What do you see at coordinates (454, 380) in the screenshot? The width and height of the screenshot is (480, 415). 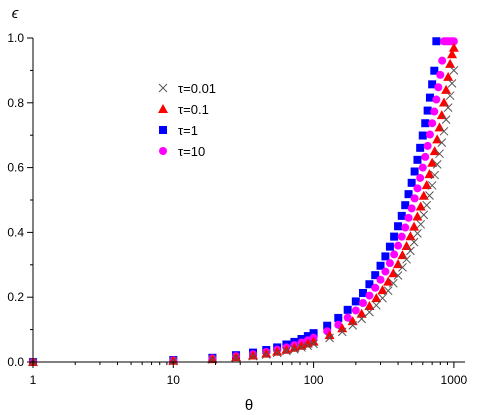 I see `x-tick-label: 1000` at bounding box center [454, 380].